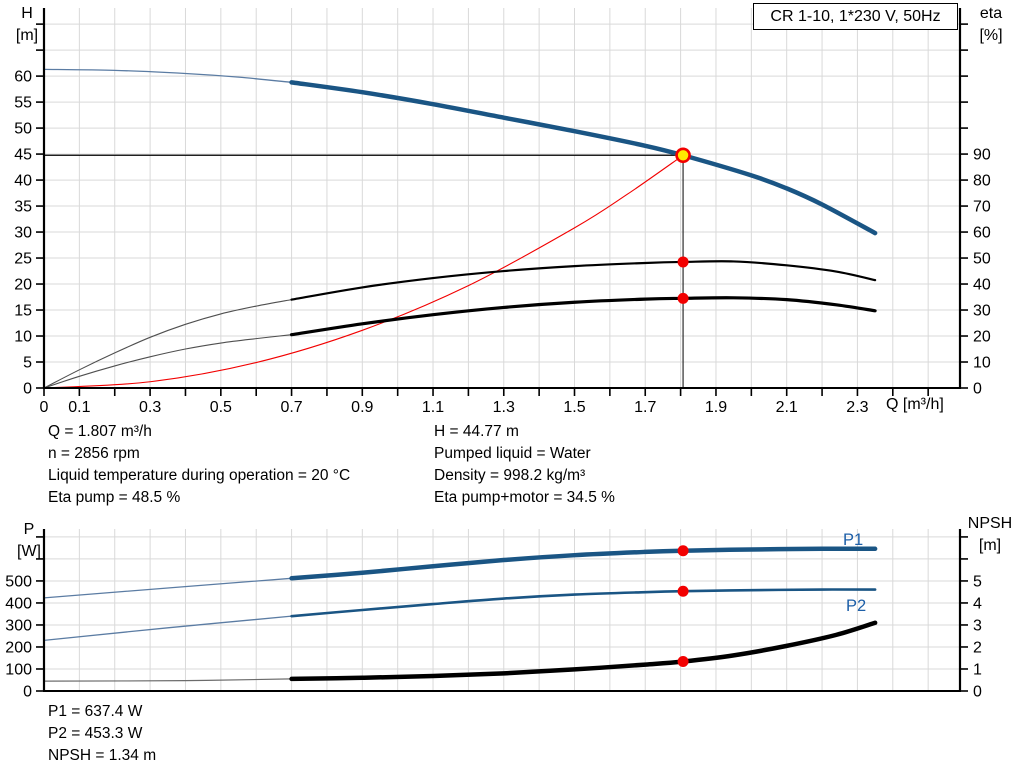 The image size is (1024, 781). I want to click on p-axis-label: P [W], so click(29, 541).